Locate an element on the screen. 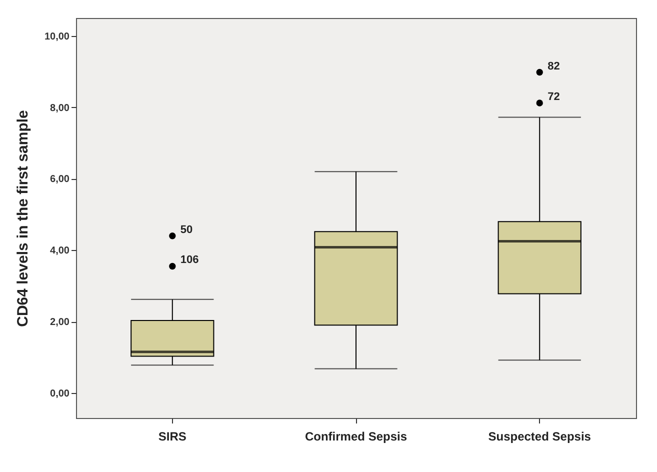 Image resolution: width=657 pixels, height=472 pixels. y-tick-label: 10,00 is located at coordinates (57, 36).